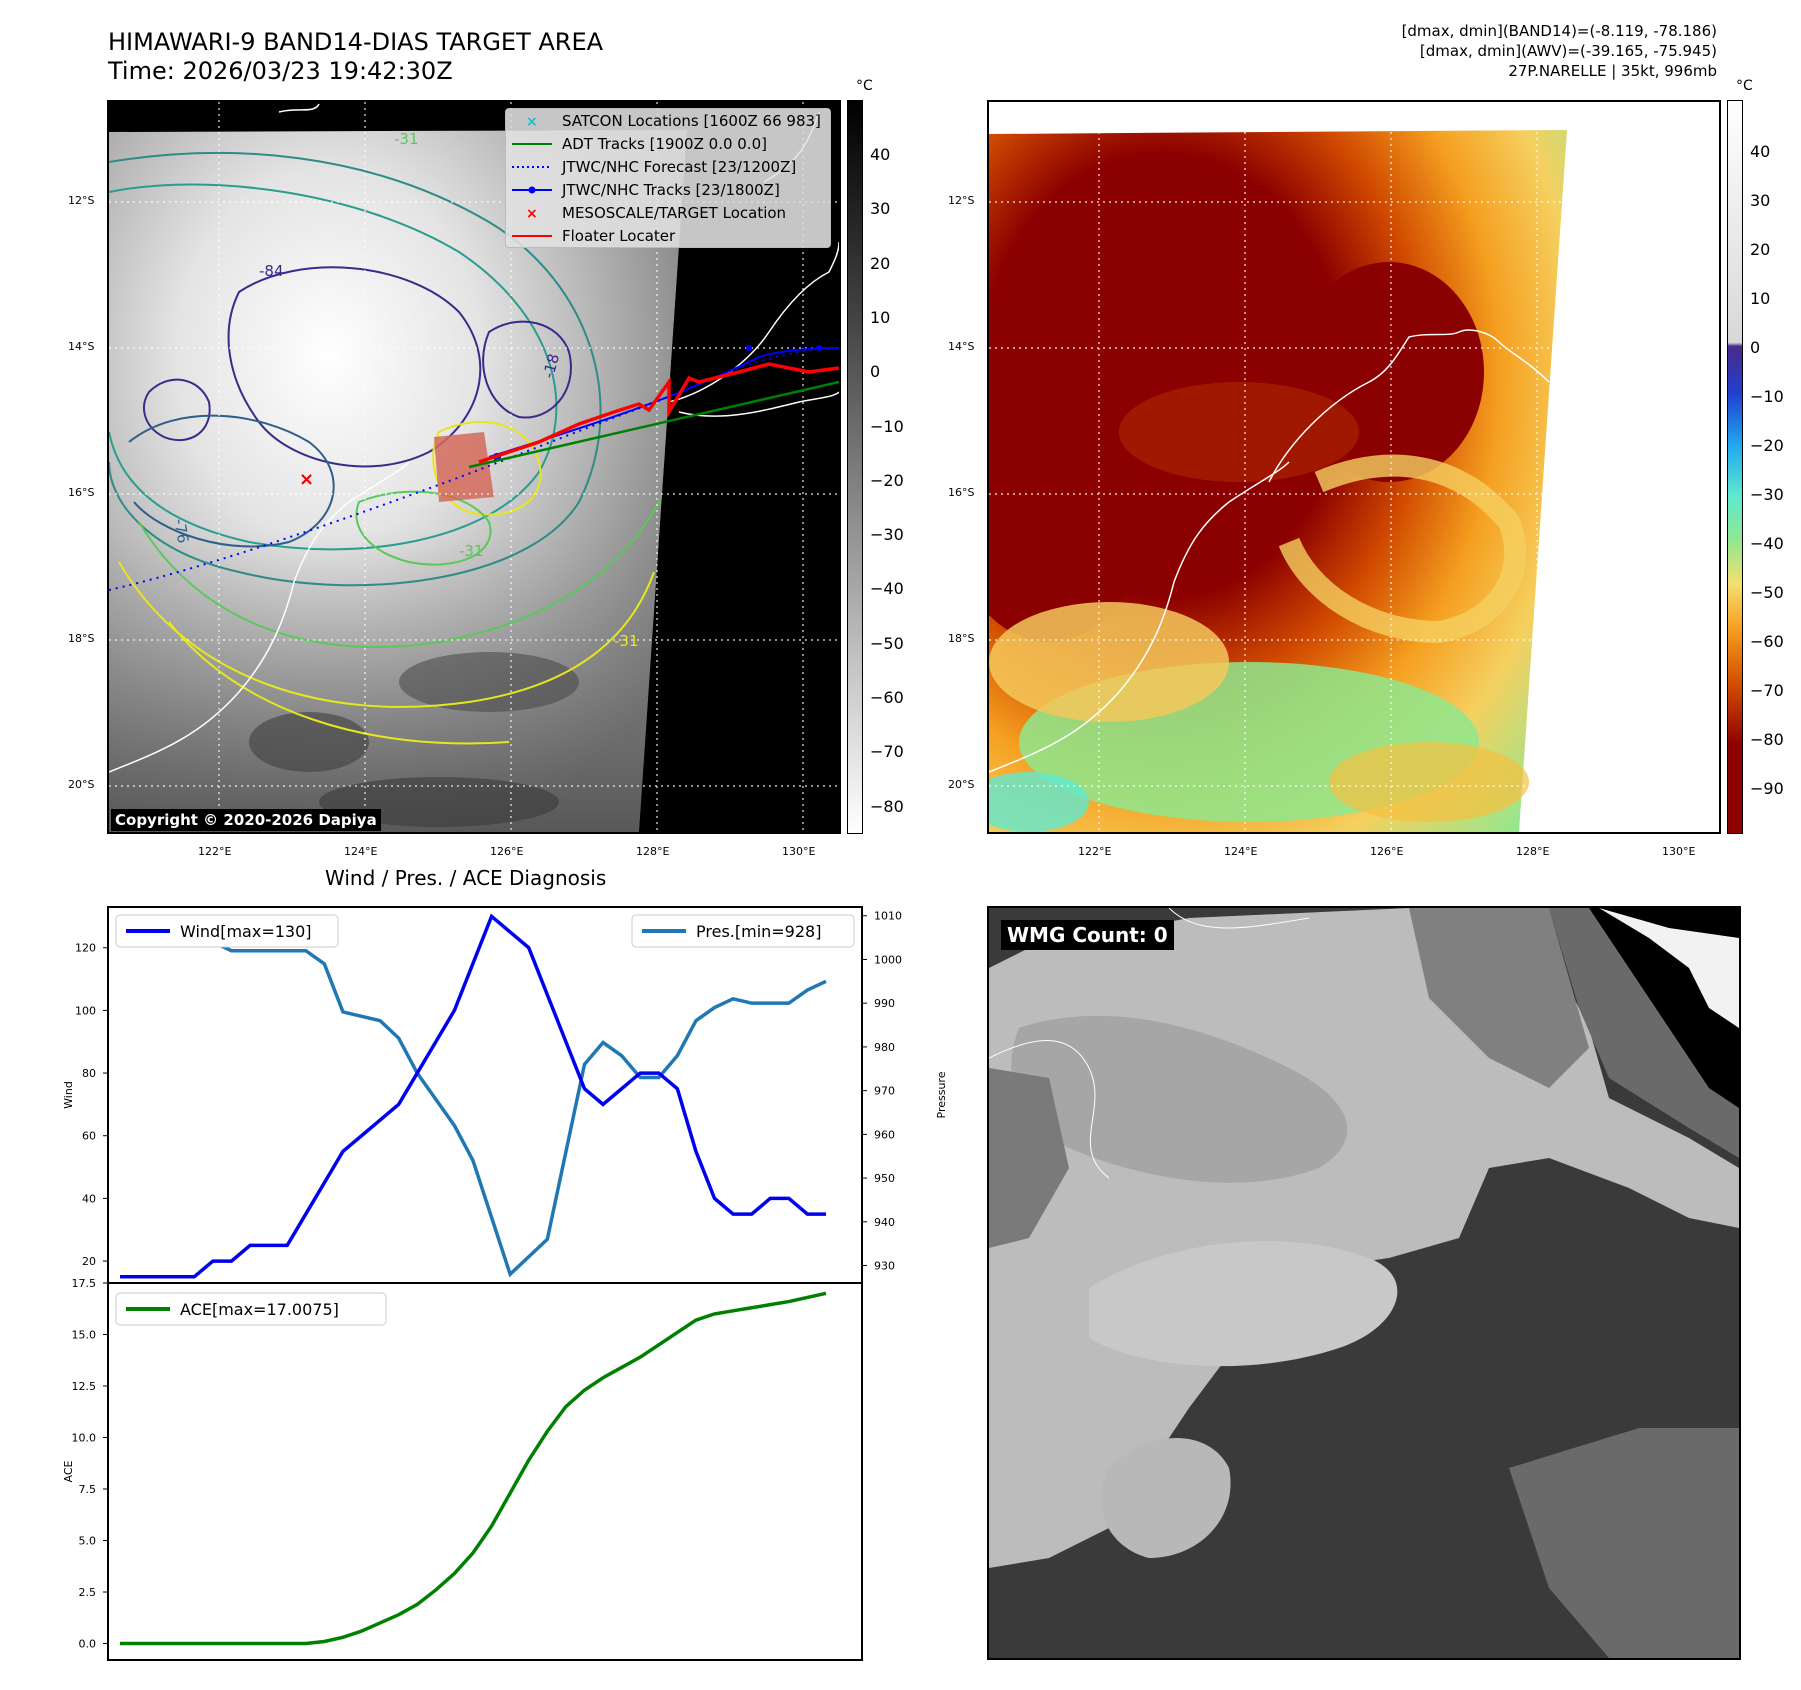 The image size is (1801, 1690). Describe the element at coordinates (88, 1541) in the screenshot. I see `ace-ytick: 5.0` at that location.